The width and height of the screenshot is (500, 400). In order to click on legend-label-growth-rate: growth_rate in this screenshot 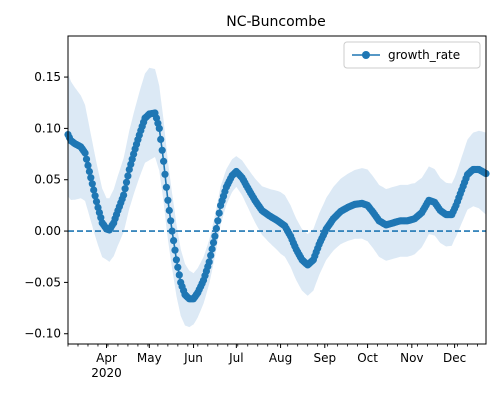, I will do `click(424, 55)`.